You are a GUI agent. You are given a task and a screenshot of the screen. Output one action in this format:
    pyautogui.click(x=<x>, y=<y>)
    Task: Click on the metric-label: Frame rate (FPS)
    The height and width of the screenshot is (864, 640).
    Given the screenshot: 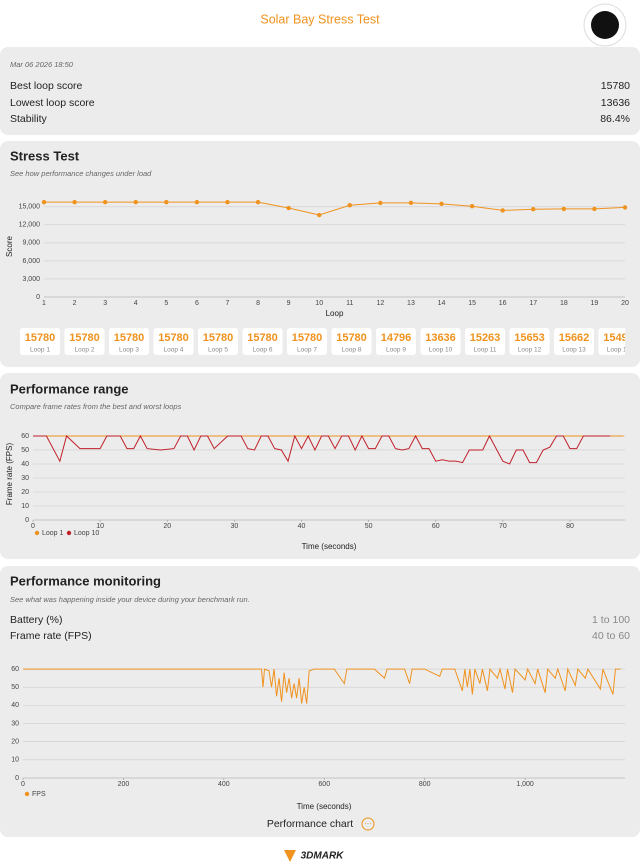 What is the action you would take?
    pyautogui.click(x=51, y=636)
    